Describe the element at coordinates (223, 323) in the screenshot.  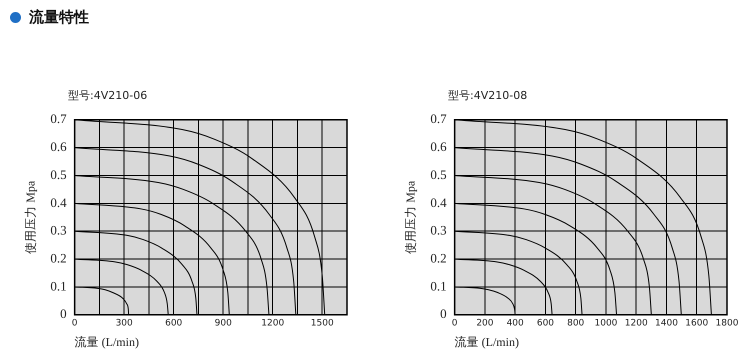
I see `x-tick-label: 900` at that location.